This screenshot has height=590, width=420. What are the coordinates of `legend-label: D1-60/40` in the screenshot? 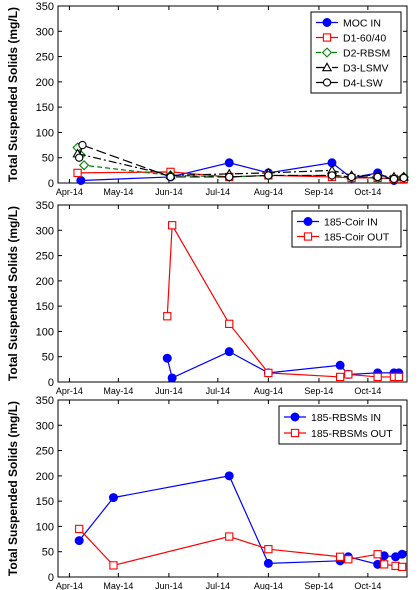 It's located at (364, 39).